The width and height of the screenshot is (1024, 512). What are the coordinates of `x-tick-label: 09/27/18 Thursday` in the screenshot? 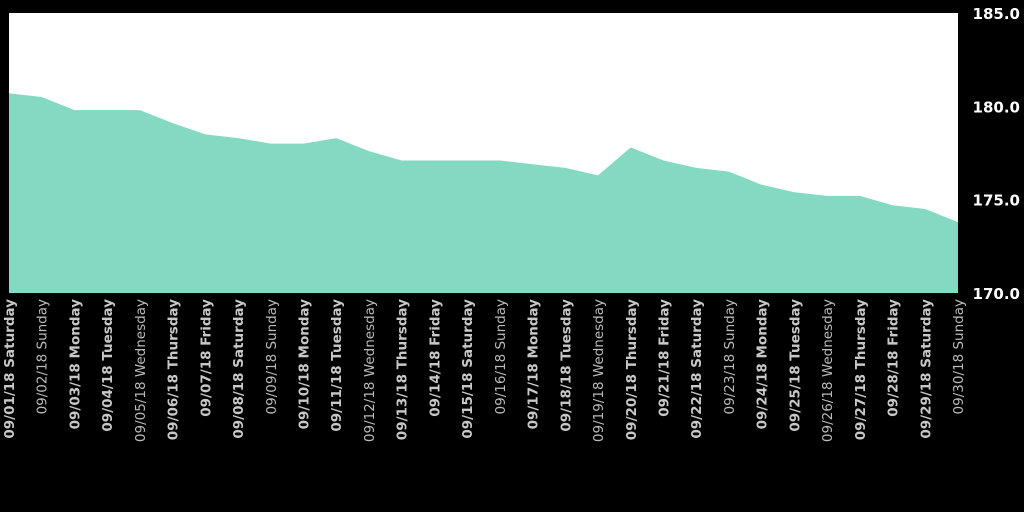 It's located at (861, 369).